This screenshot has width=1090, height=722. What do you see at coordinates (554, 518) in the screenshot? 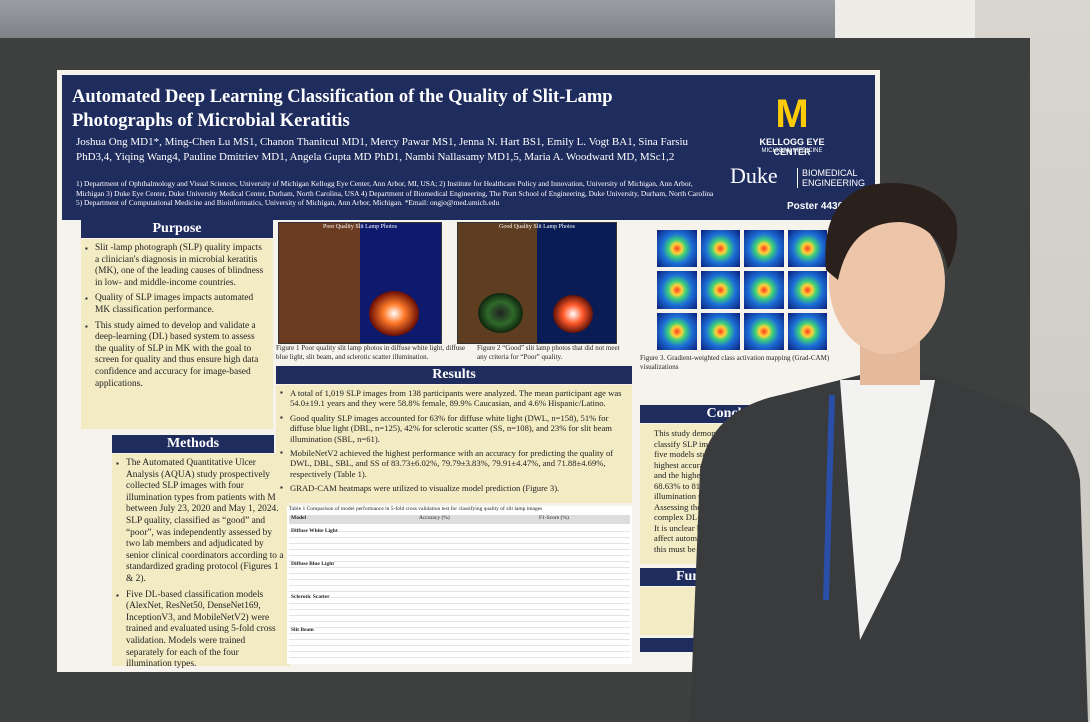
I see `table-column: F1-Score (%)` at bounding box center [554, 518].